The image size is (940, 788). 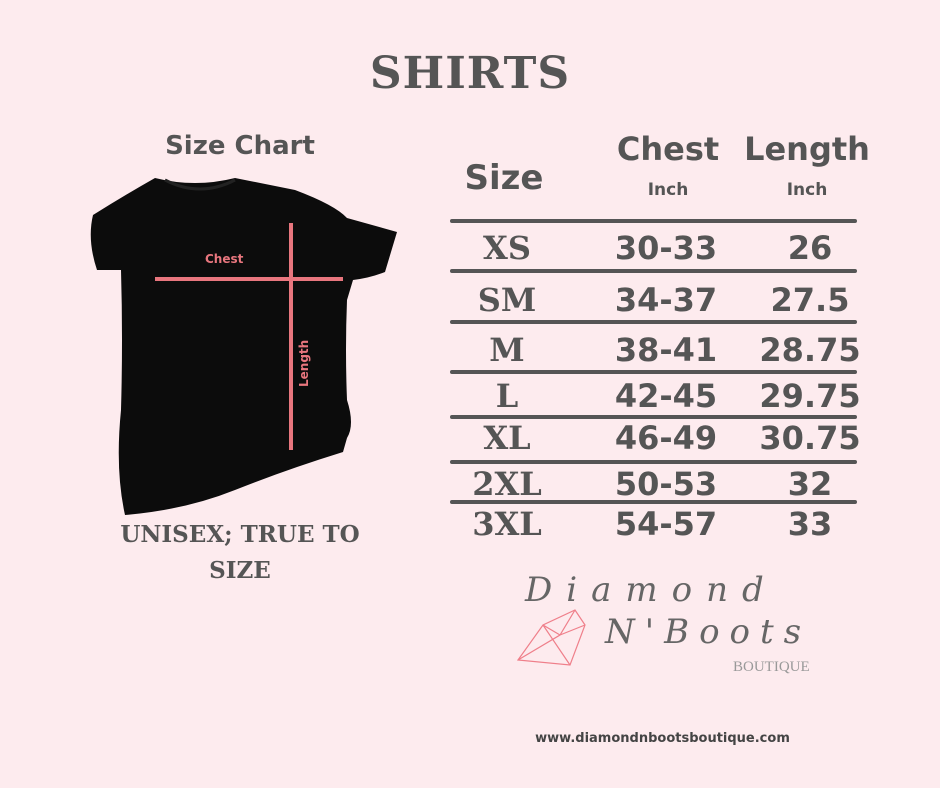 I want to click on logo-line3: BOUTIQUE, so click(x=771, y=667).